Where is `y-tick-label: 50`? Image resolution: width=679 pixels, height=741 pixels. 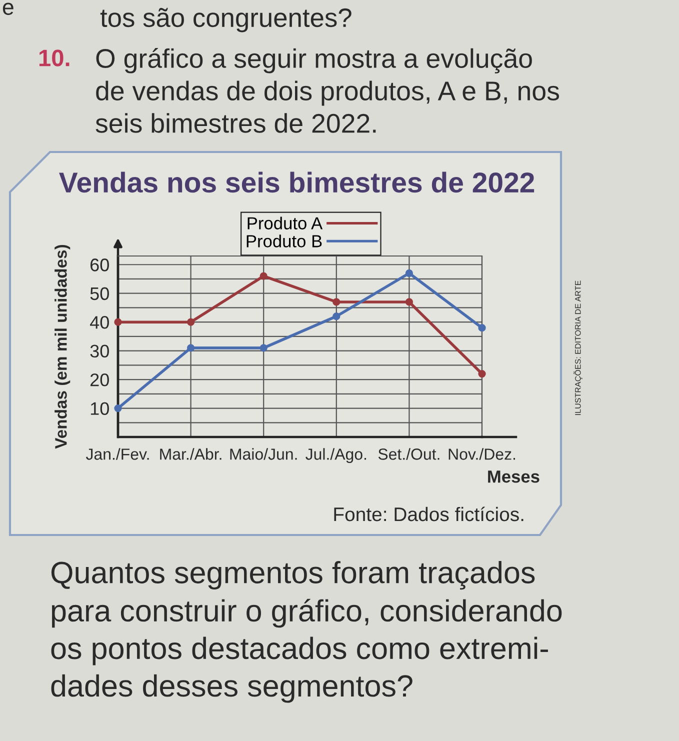
y-tick-label: 50 is located at coordinates (99, 293).